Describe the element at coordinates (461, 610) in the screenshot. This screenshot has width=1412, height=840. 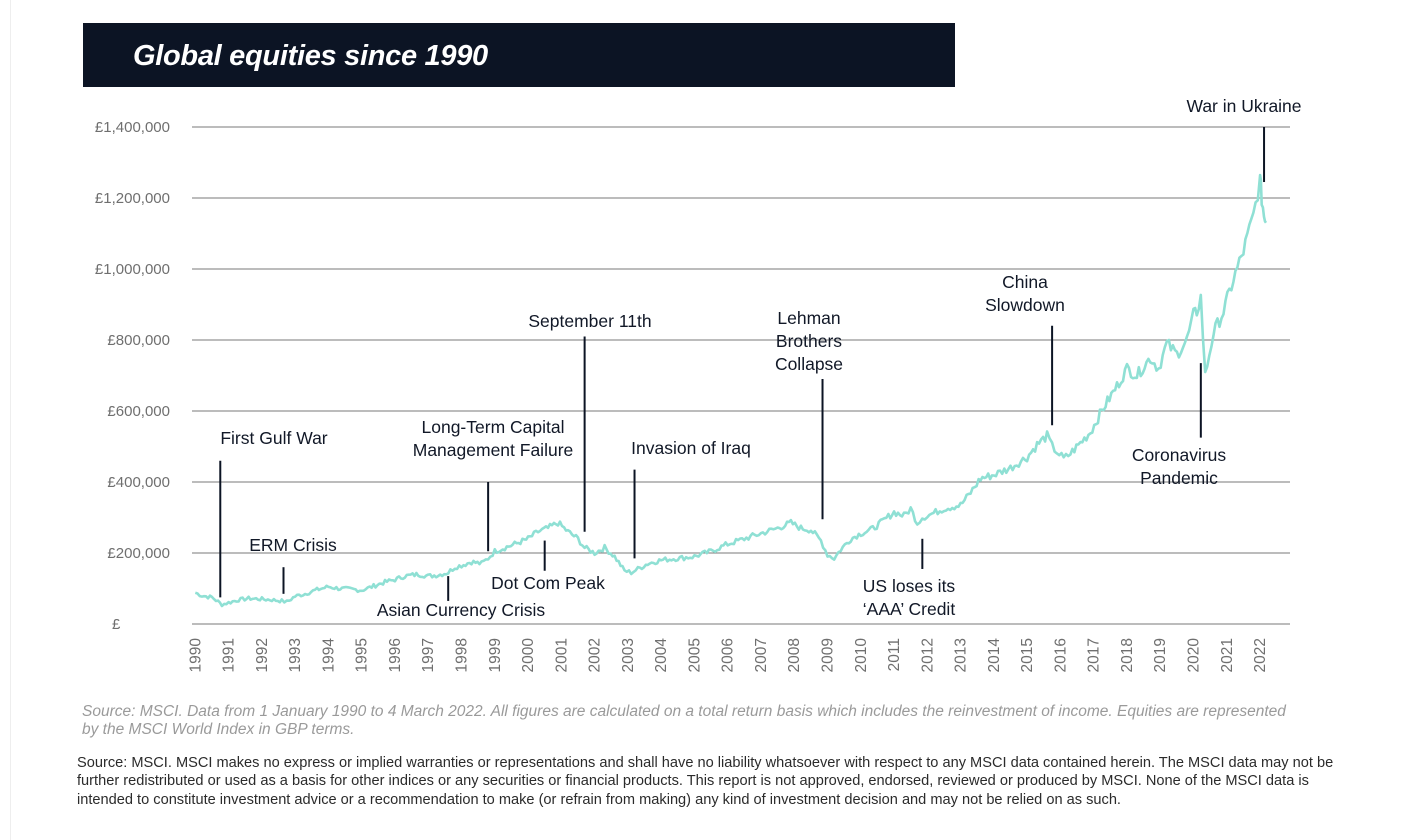
I see `annotation-label: Asian Currency Crisis` at that location.